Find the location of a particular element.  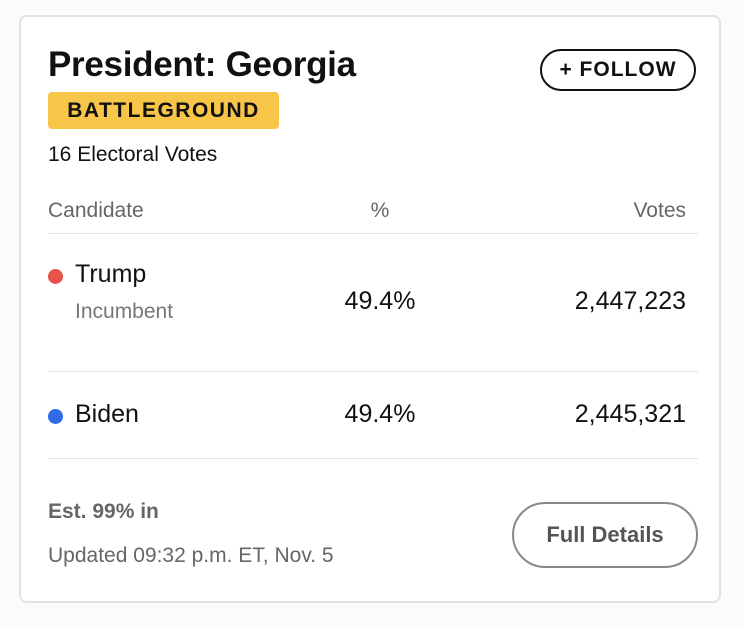

badge: BATTLEGROUND is located at coordinates (163, 110).